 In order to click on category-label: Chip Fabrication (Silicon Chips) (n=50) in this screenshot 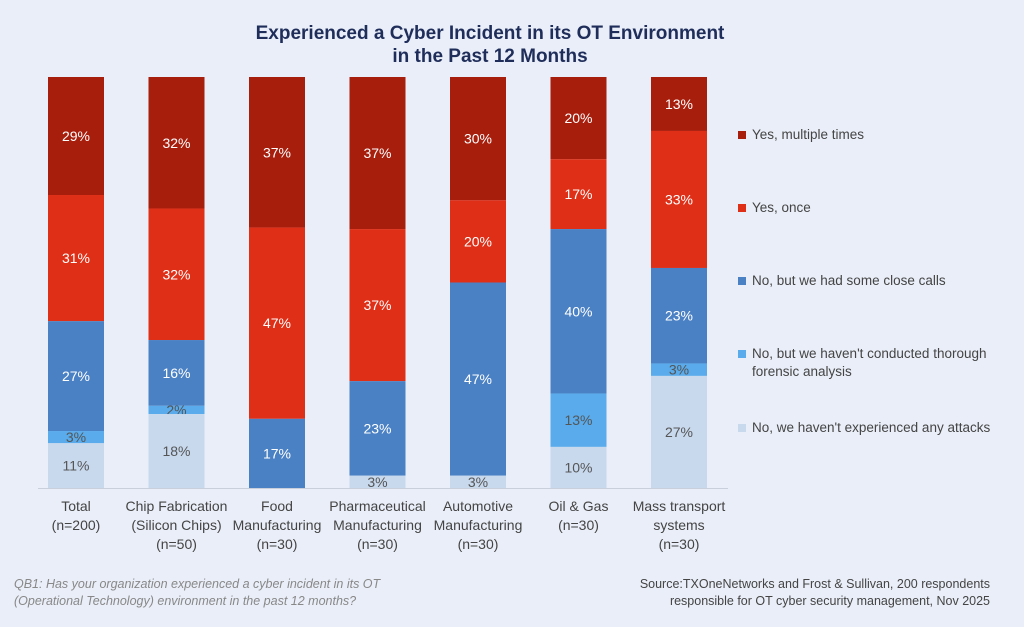, I will do `click(177, 525)`.